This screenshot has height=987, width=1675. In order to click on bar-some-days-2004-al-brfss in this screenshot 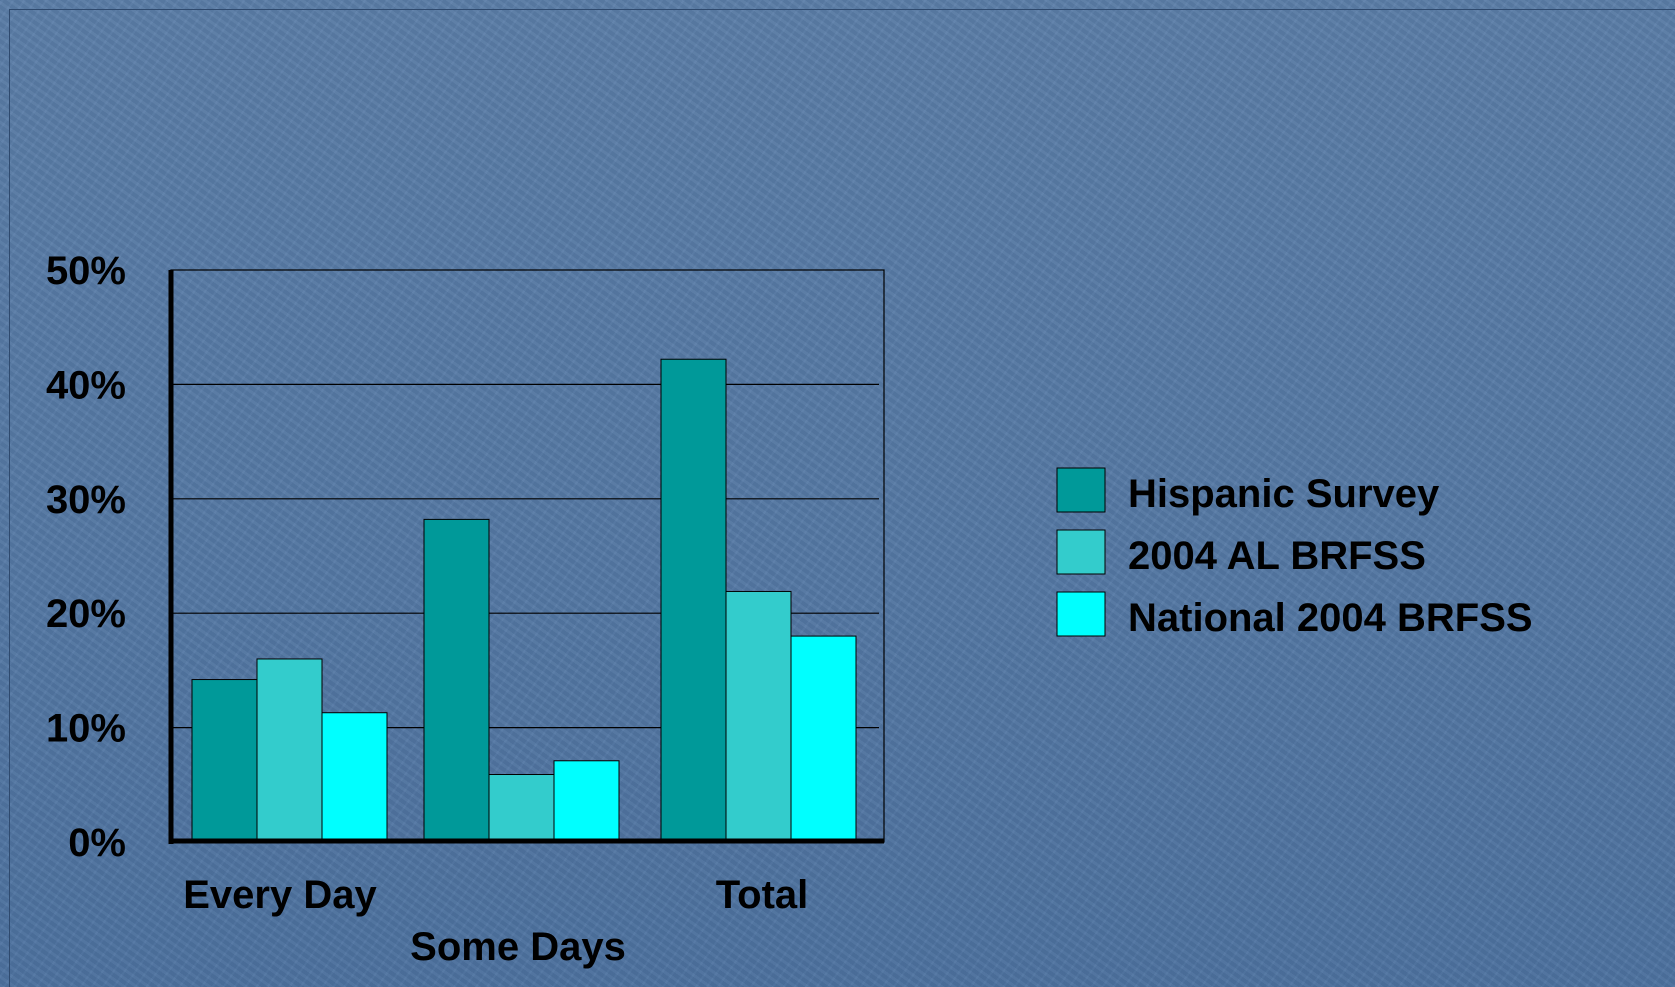, I will do `click(521, 808)`.